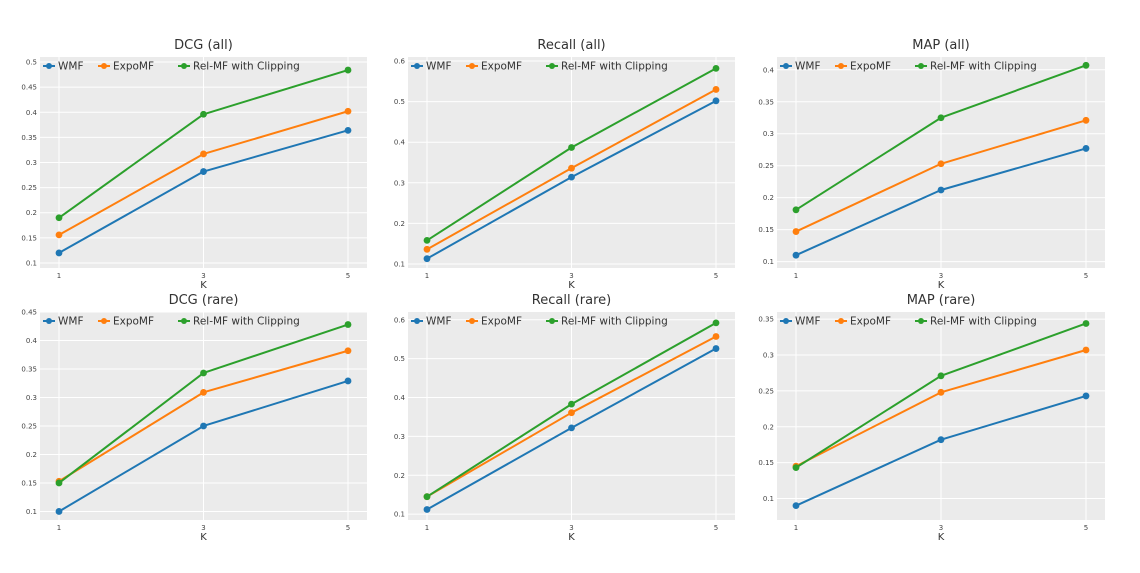 Image resolution: width=1140 pixels, height=573 pixels. I want to click on chart-title: Recall (all), so click(571, 45).